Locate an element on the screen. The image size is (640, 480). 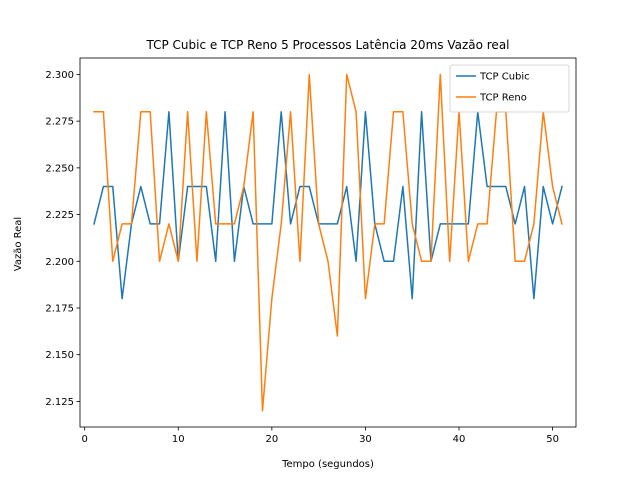
y-axis-label: Vazão Real is located at coordinates (18, 244).